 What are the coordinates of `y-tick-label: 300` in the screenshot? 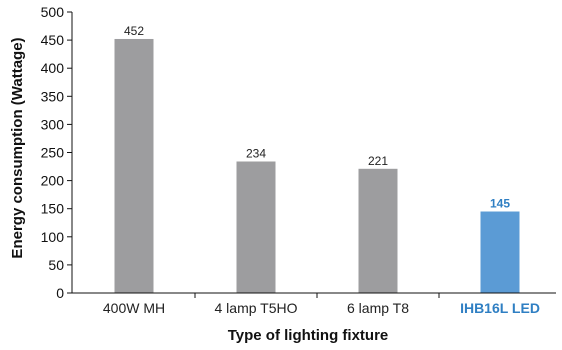 It's located at (53, 124).